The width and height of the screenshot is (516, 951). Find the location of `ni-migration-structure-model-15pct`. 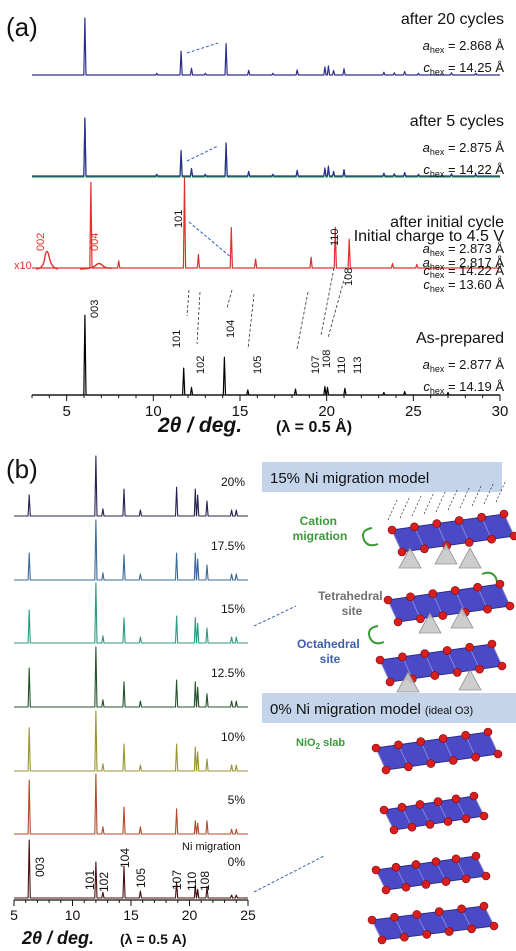

ni-migration-structure-model-15pct is located at coordinates (445, 586).